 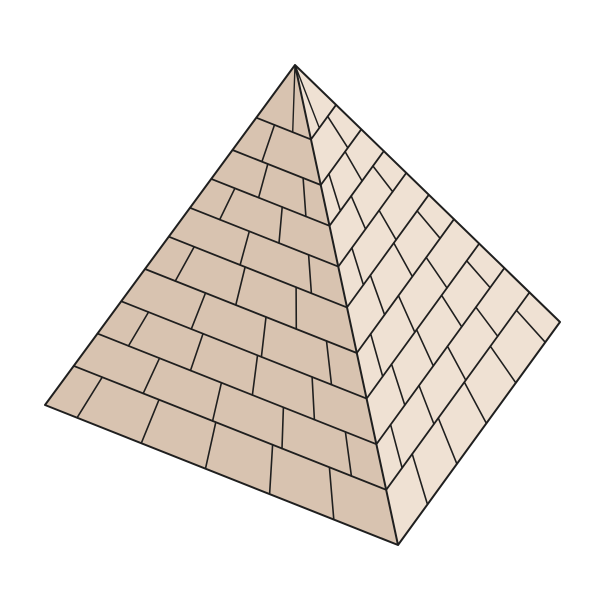 I want to click on pyramid-front-ridge, so click(x=346, y=305).